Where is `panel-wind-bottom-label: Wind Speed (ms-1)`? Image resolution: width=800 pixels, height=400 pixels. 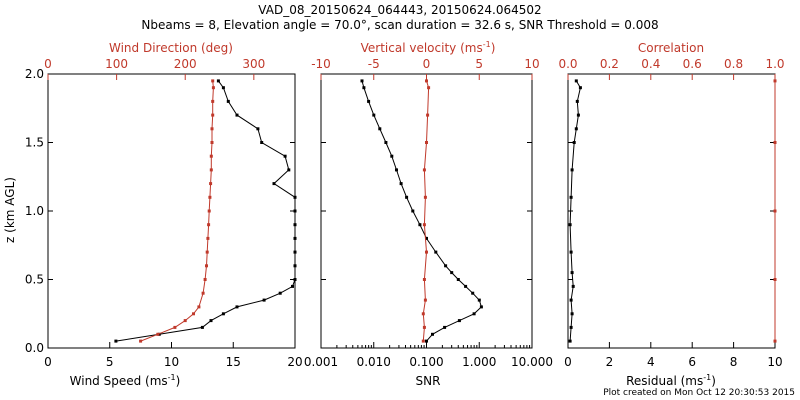 panel-wind-bottom-label: Wind Speed (ms-1) is located at coordinates (125, 380).